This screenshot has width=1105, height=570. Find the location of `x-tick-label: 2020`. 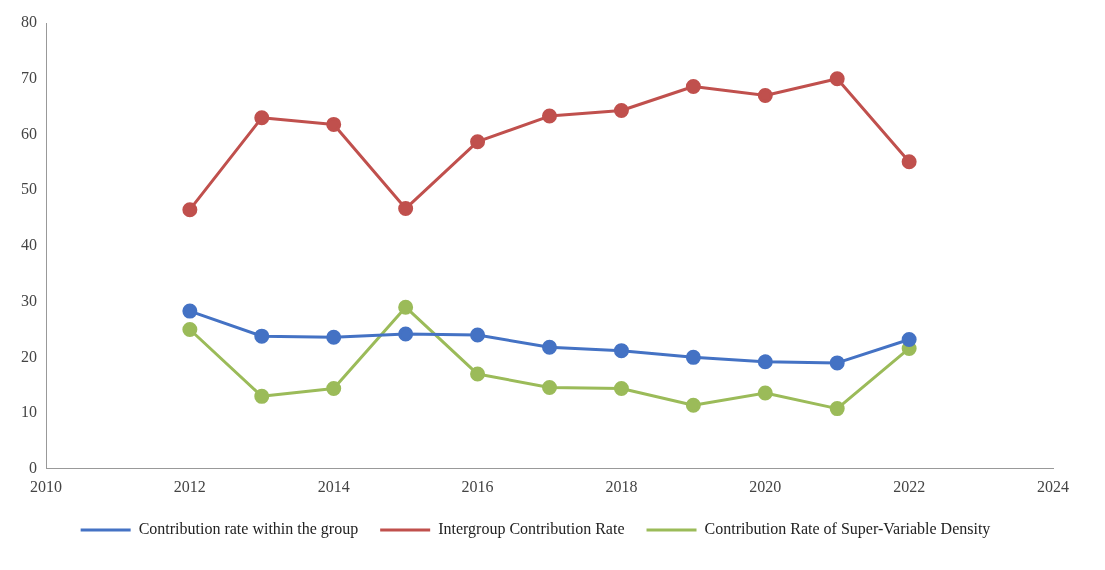

x-tick-label: 2020 is located at coordinates (765, 486).